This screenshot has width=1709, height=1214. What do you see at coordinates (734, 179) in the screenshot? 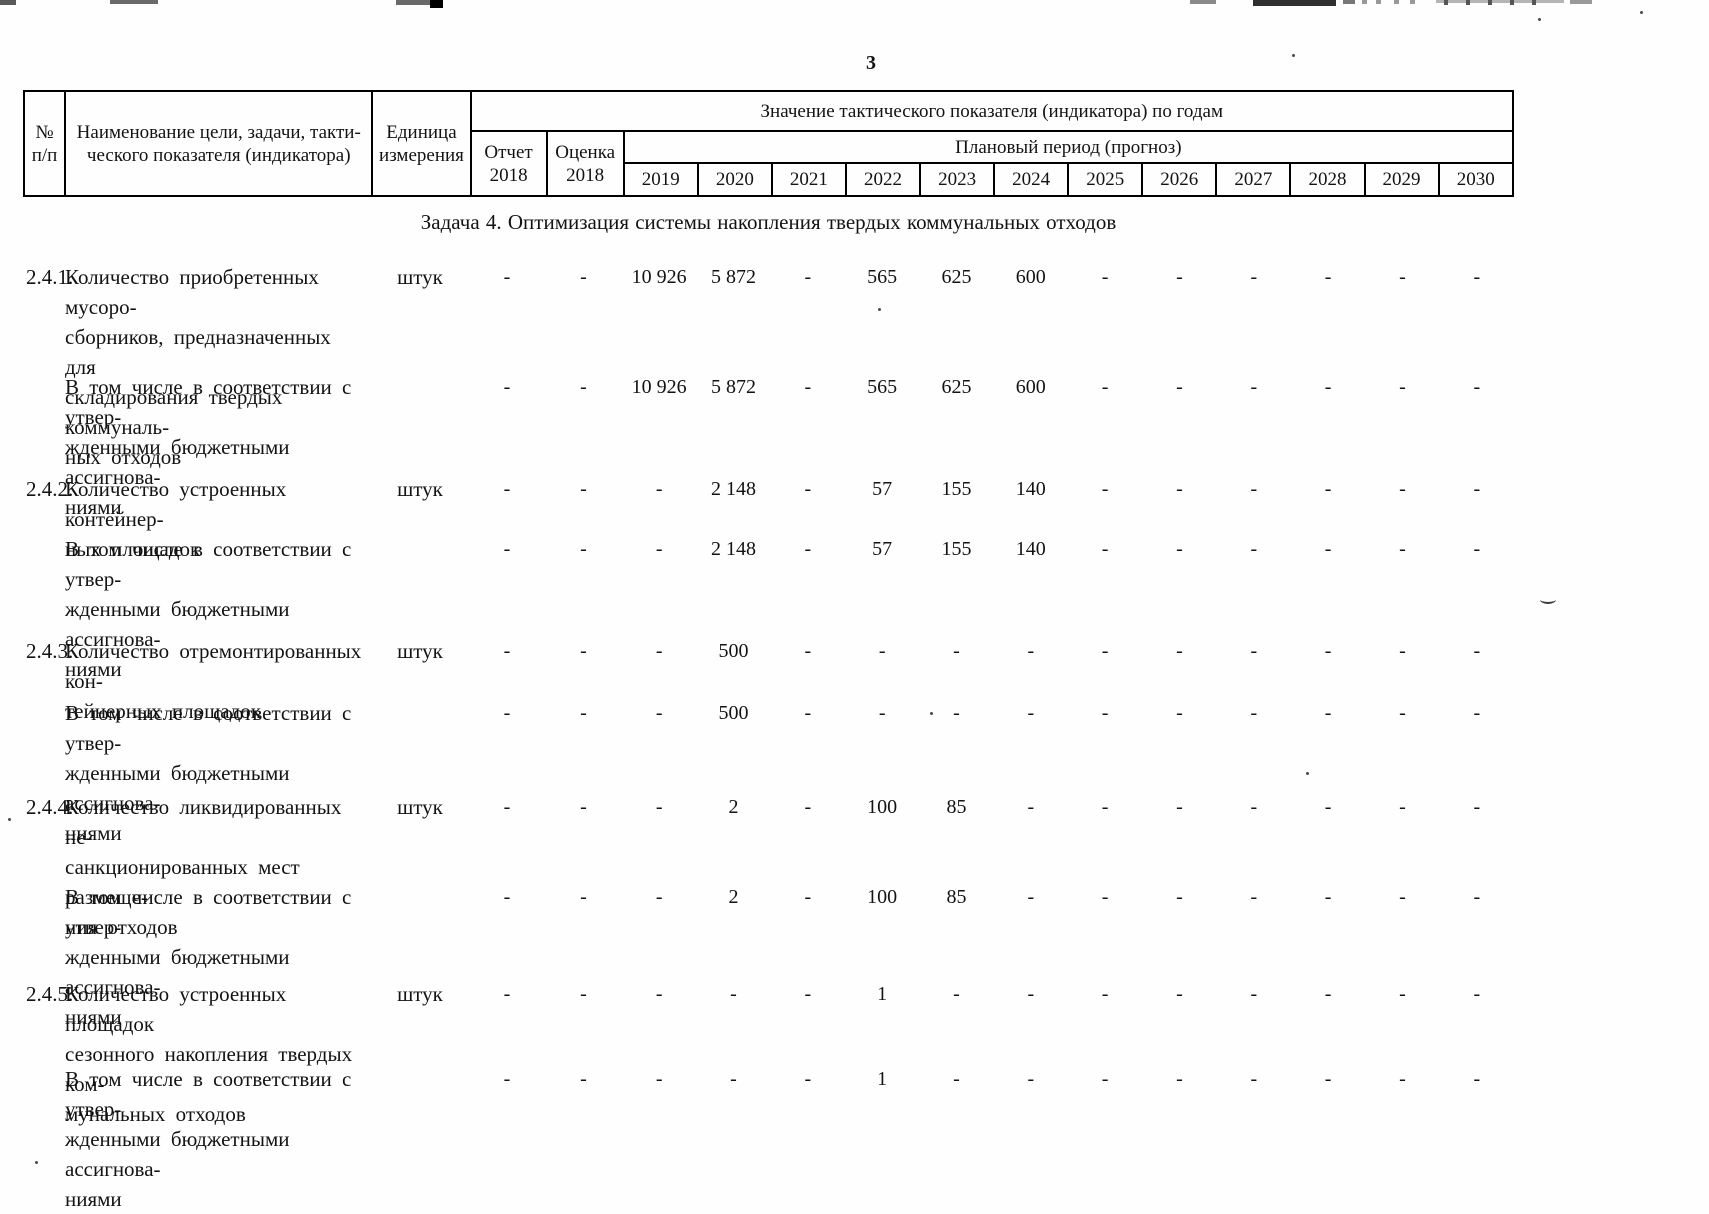
I see `header-year-cell: 2020` at bounding box center [734, 179].